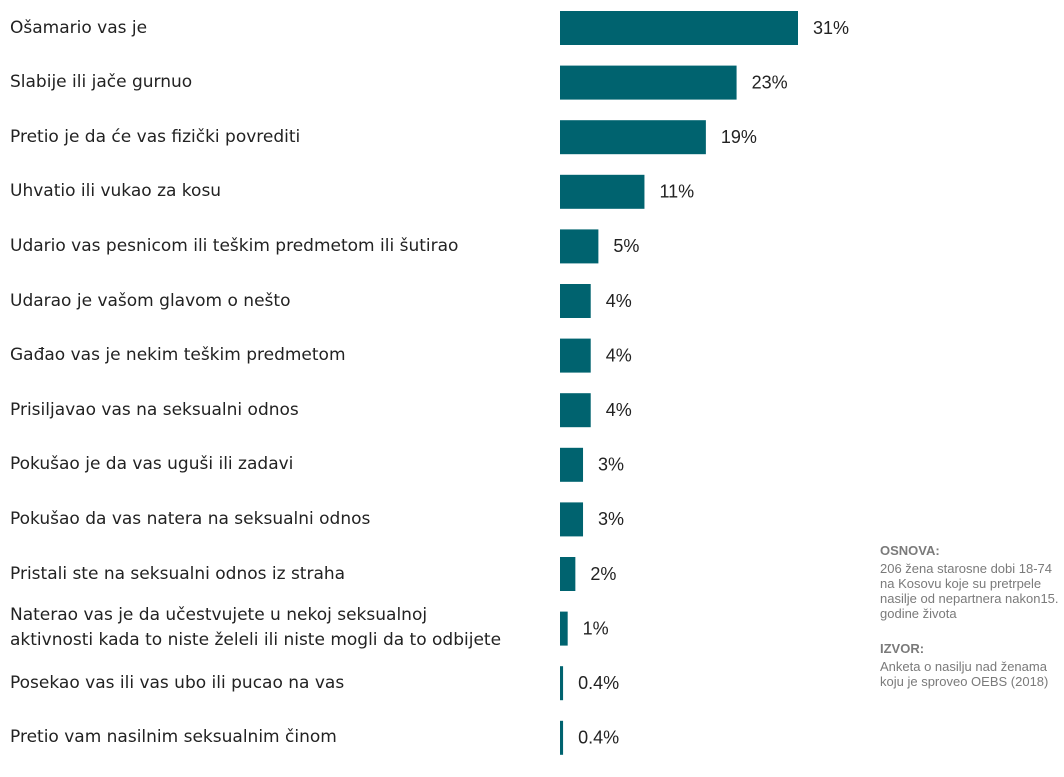  Describe the element at coordinates (178, 355) in the screenshot. I see `category-label: Gađao vas je nekim teškim predmetom` at that location.